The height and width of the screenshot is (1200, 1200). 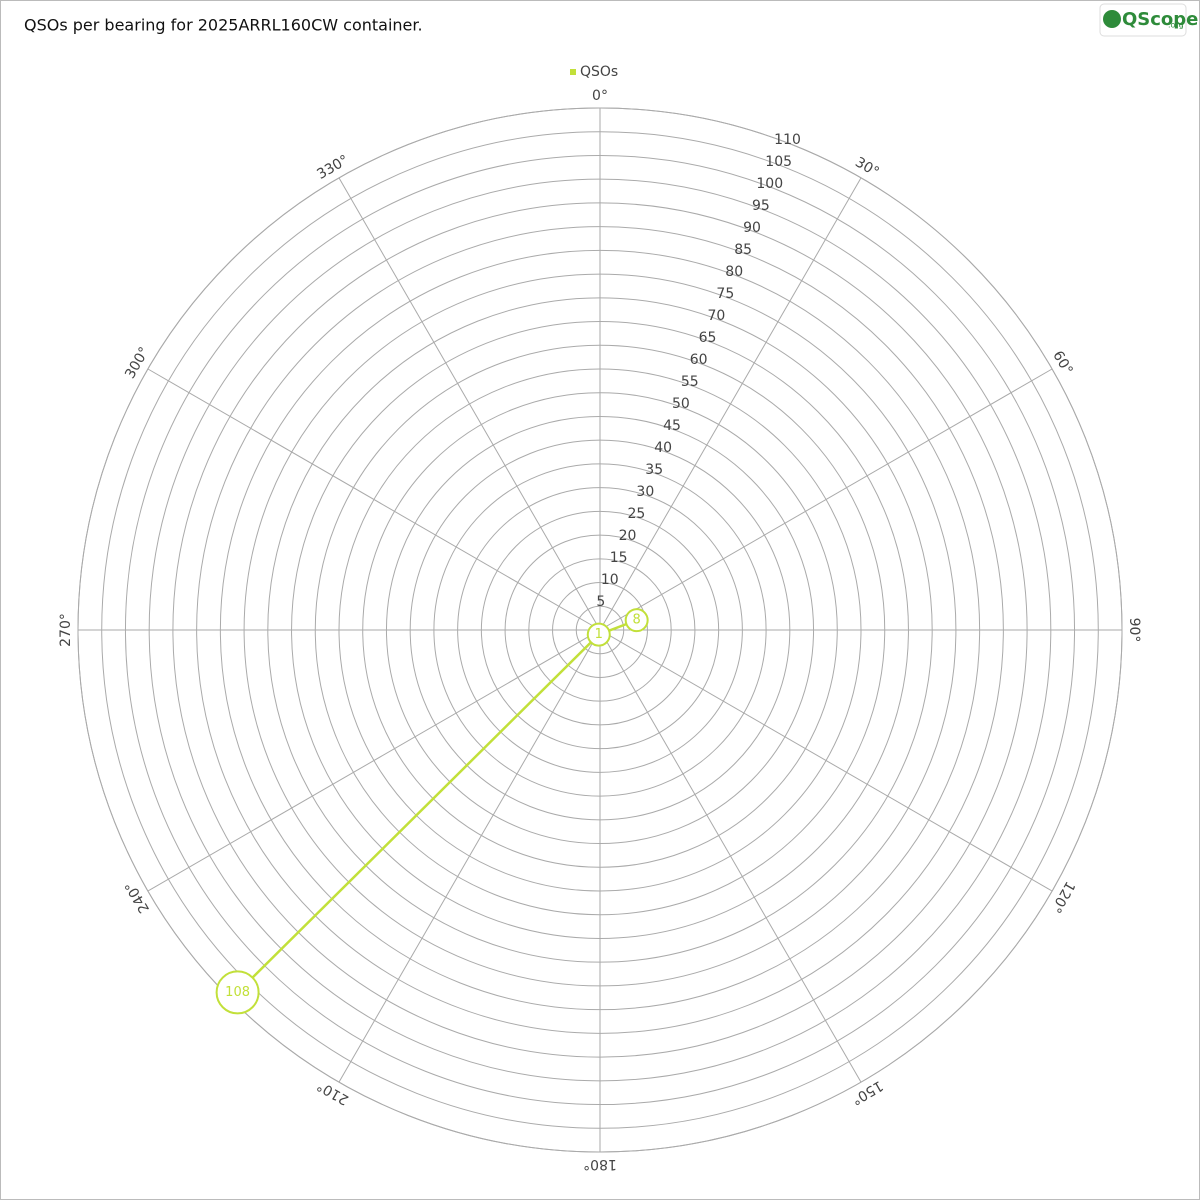 What do you see at coordinates (681, 404) in the screenshot?
I see `y-tick-label: 50` at bounding box center [681, 404].